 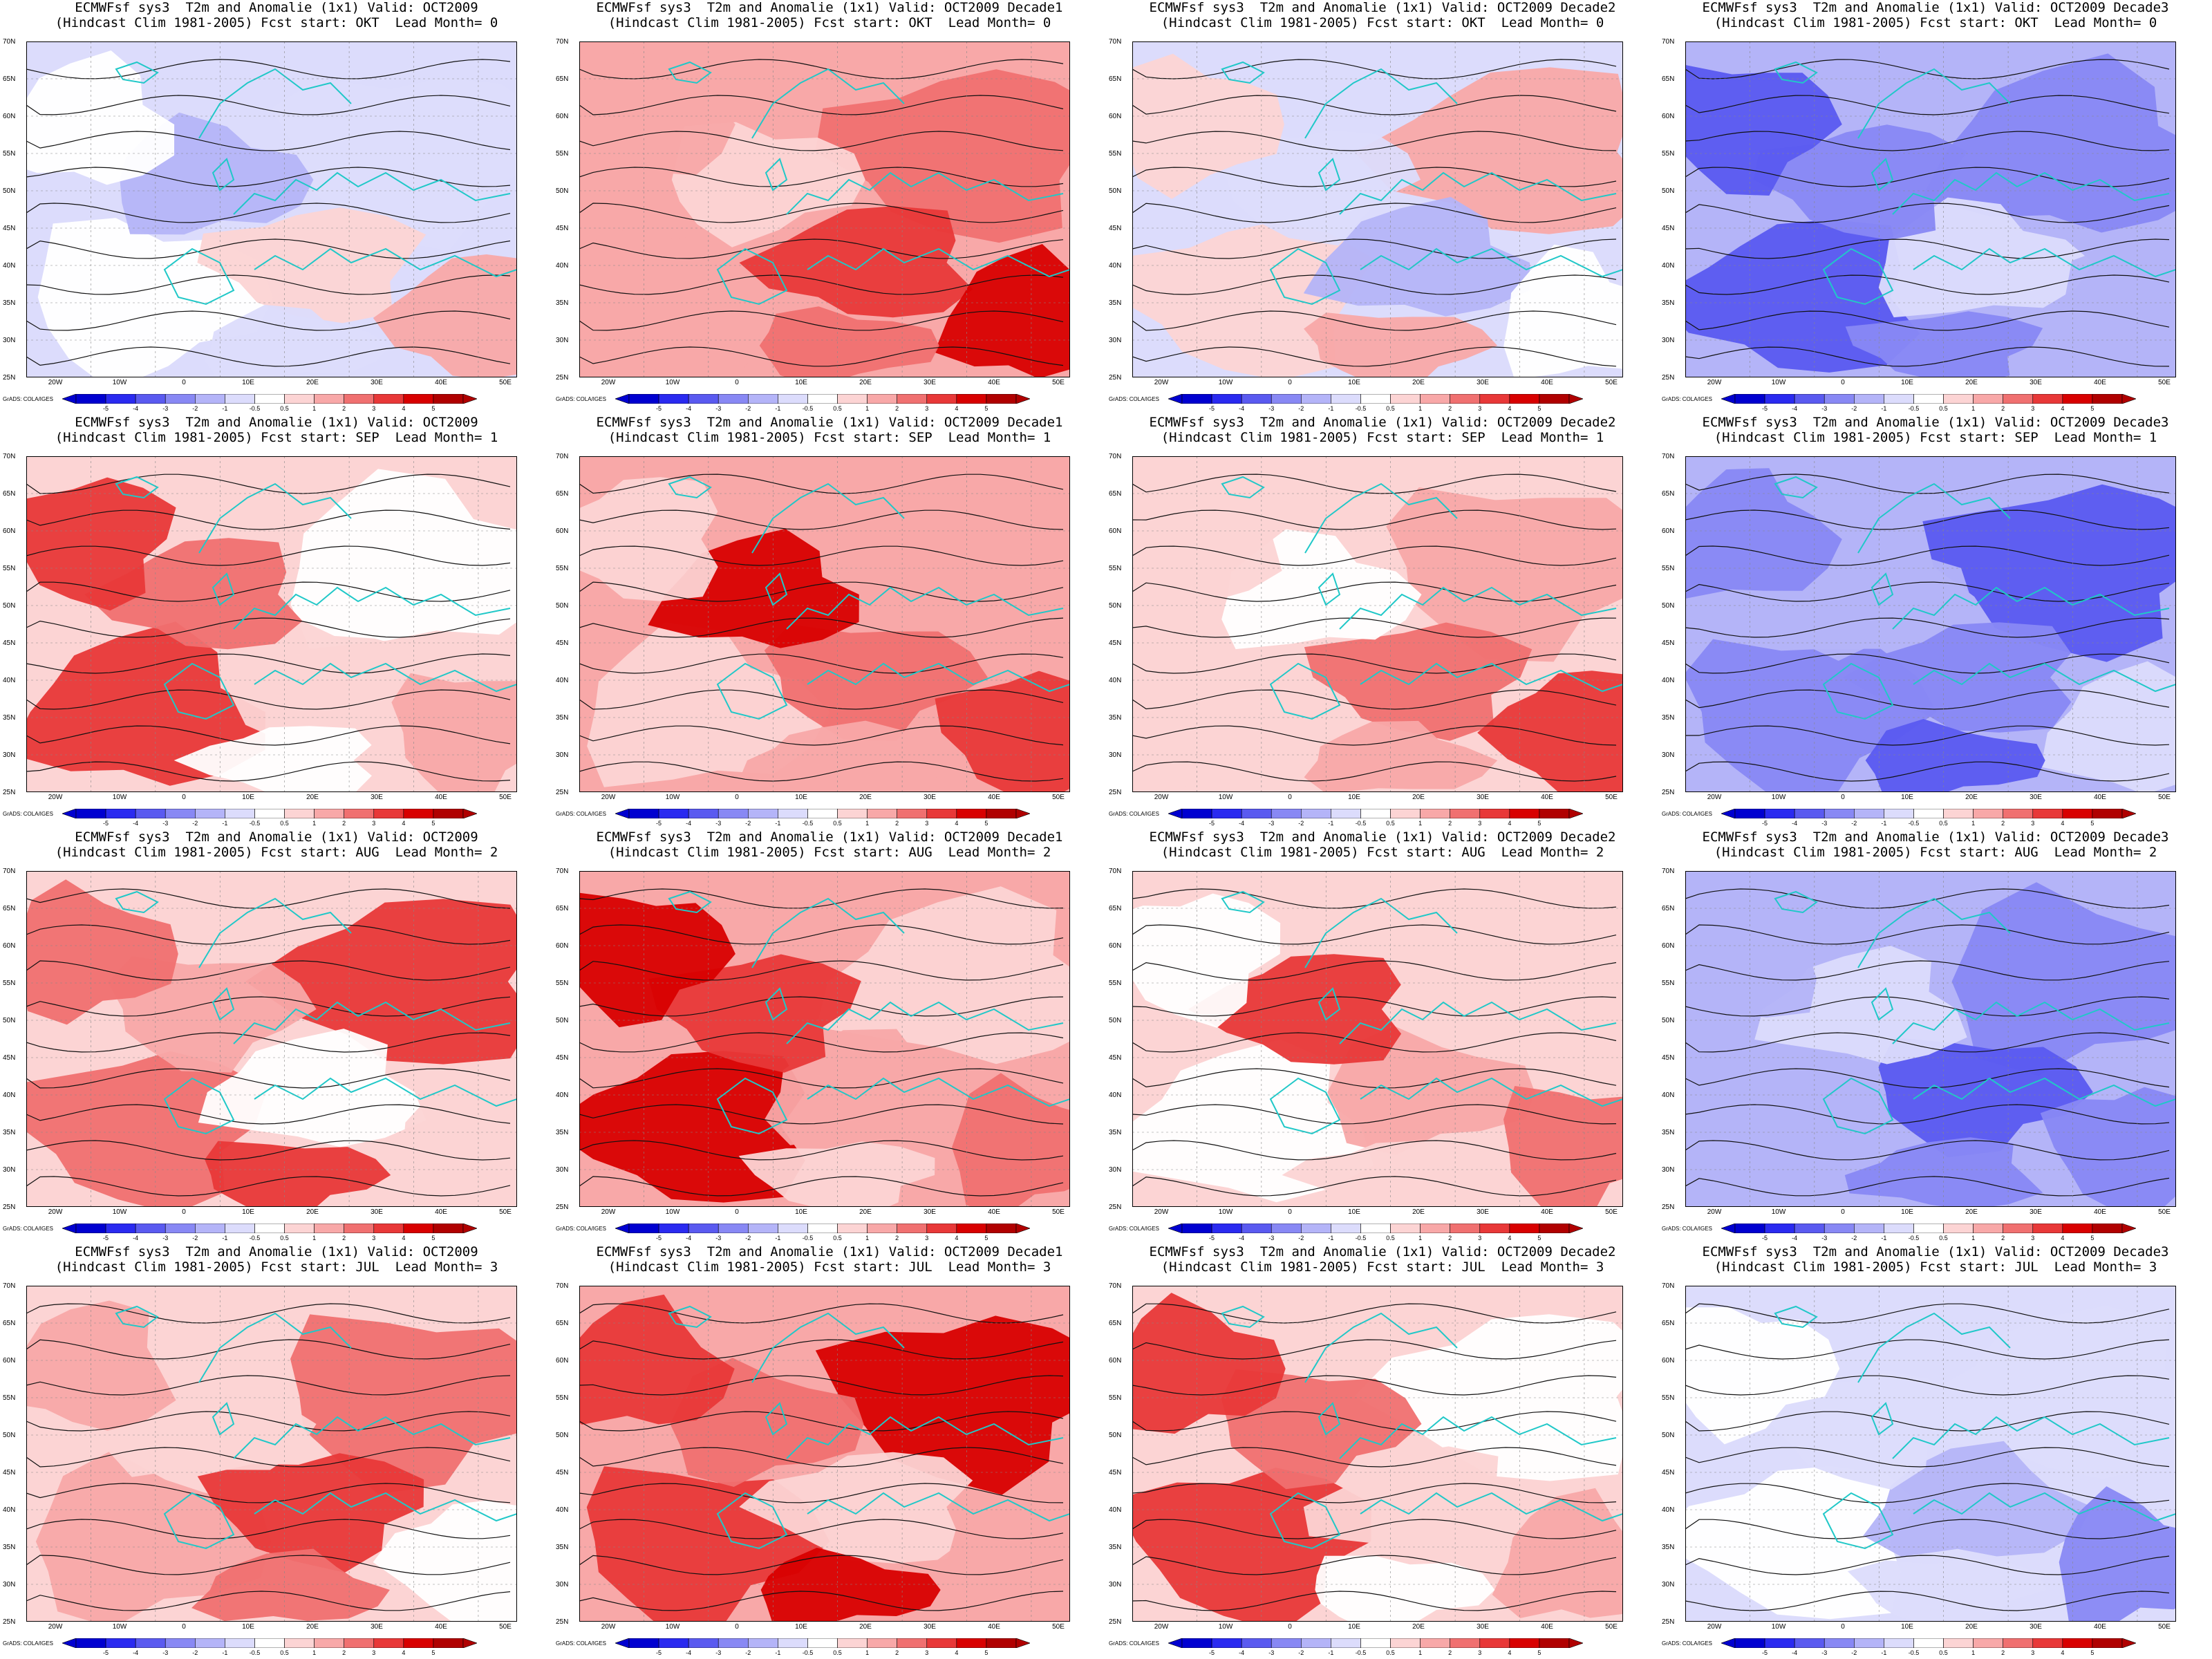 What do you see at coordinates (1271, 1238) in the screenshot?
I see `colorbar-tick-label: -3` at bounding box center [1271, 1238].